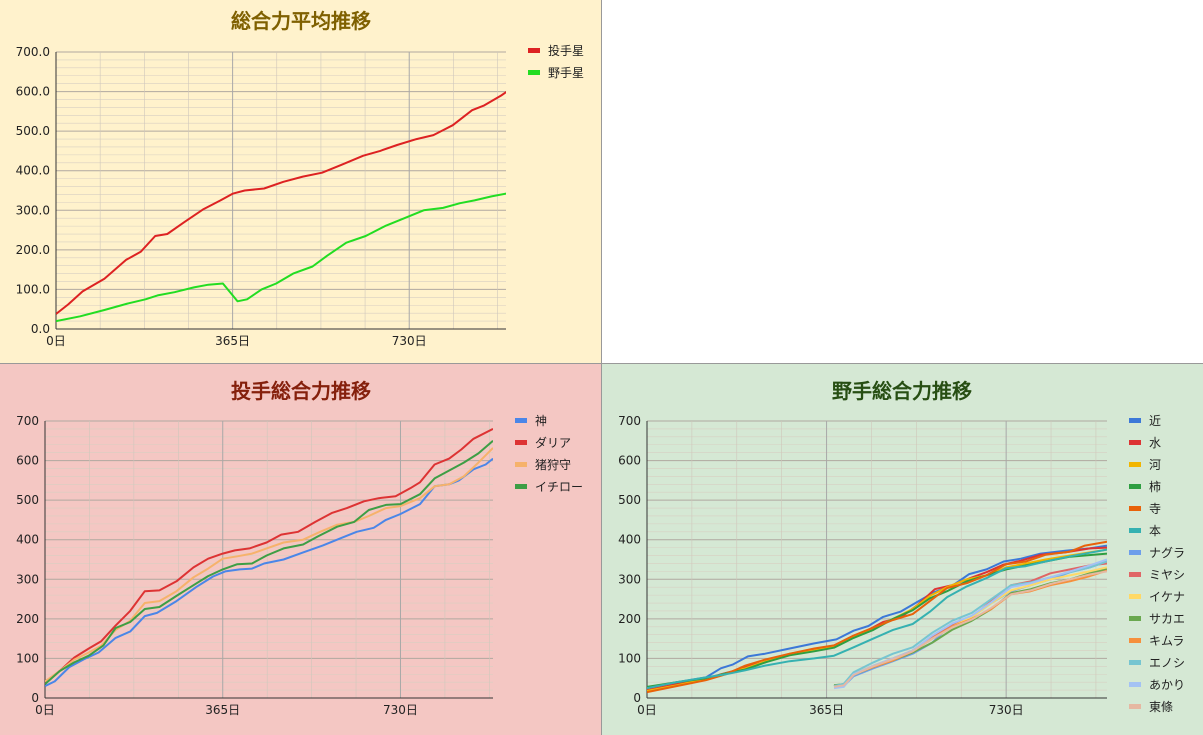 This screenshot has width=1203, height=735. I want to click on legend-label: 野手星, so click(566, 73).